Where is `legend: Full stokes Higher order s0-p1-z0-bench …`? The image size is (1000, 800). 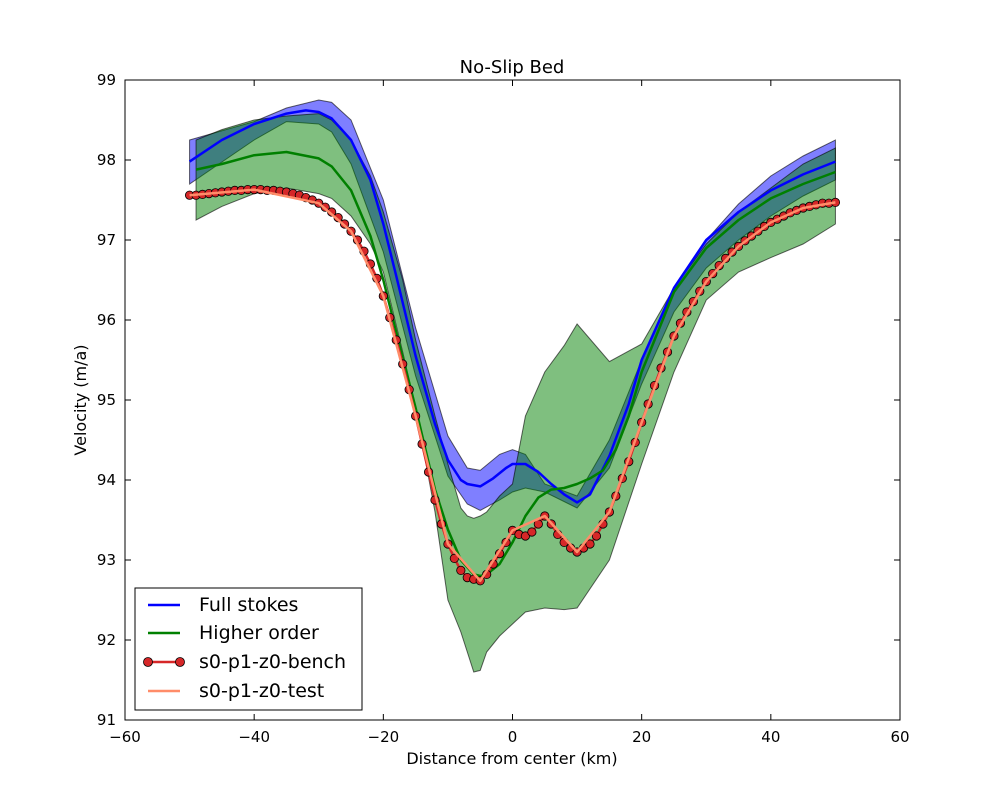 legend: Full stokes Higher order s0-p1-z0-bench … is located at coordinates (248, 649).